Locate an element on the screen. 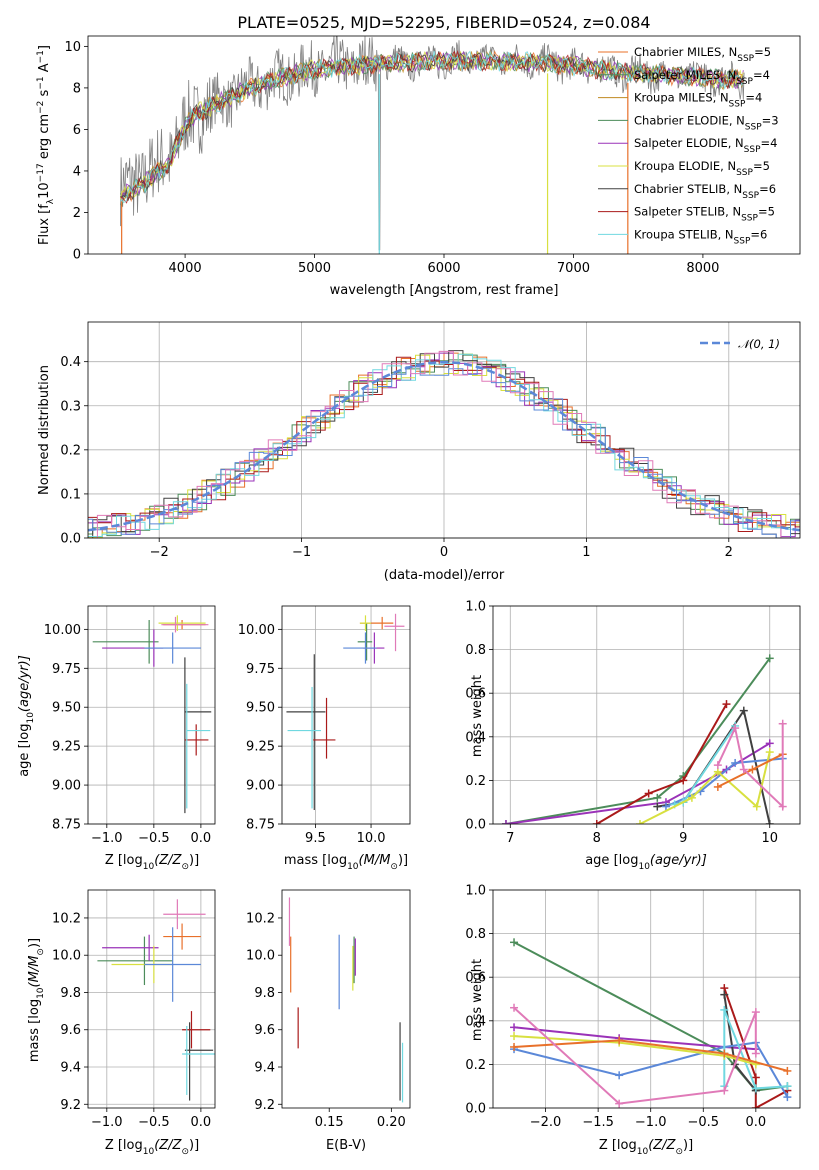  y-tick-label: 9.2 is located at coordinates (264, 1105).